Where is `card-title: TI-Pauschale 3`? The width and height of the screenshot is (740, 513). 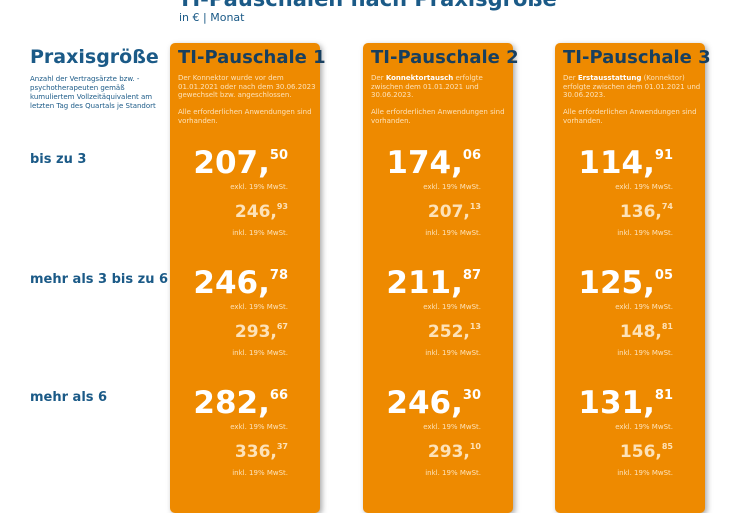
card-title: TI-Pauschale 3 is located at coordinates (637, 57).